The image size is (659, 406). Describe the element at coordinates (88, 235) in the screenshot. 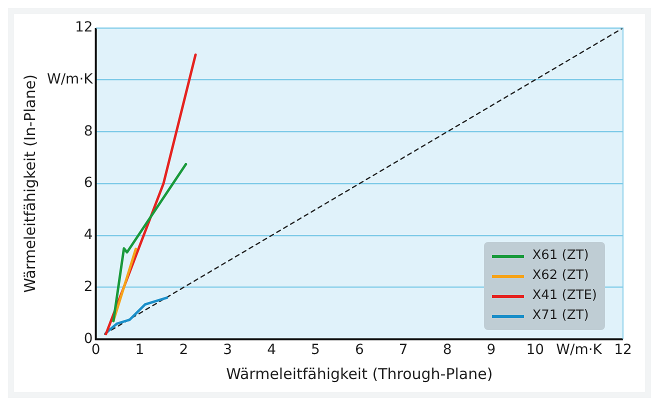

I see `y-tick-label: 4` at that location.